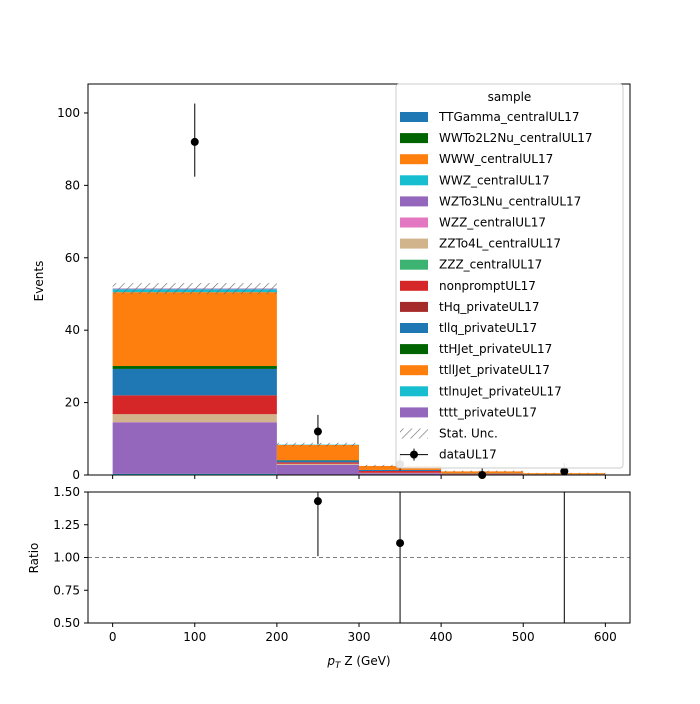 Image resolution: width=700 pixels, height=704 pixels. Describe the element at coordinates (72, 330) in the screenshot. I see `y-tick-label: 40` at that location.